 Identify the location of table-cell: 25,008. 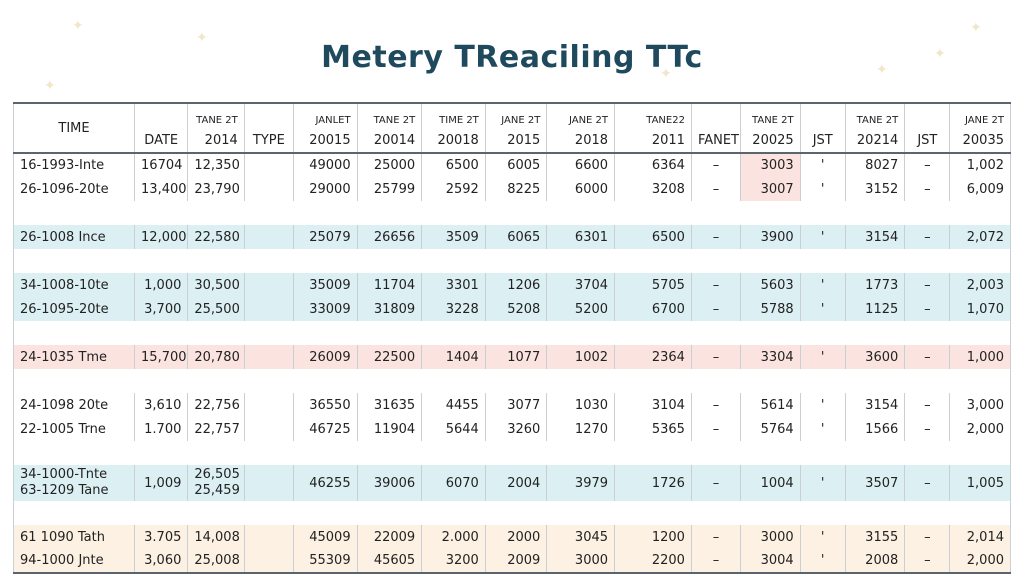
(216, 561).